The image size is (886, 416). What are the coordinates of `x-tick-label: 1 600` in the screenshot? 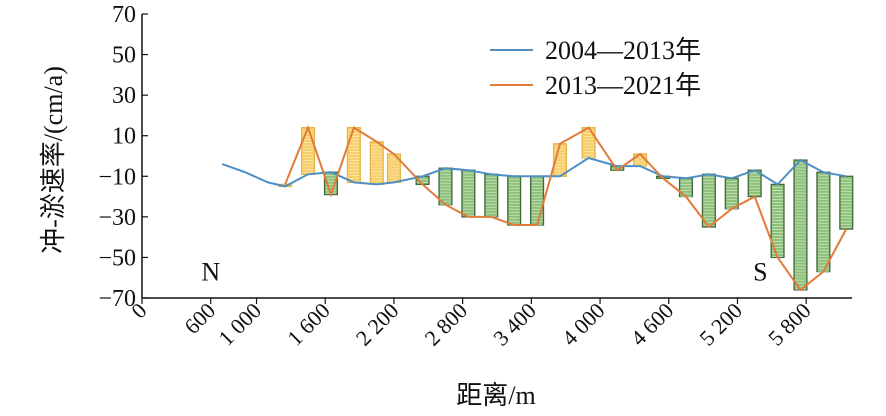 It's located at (308, 324).